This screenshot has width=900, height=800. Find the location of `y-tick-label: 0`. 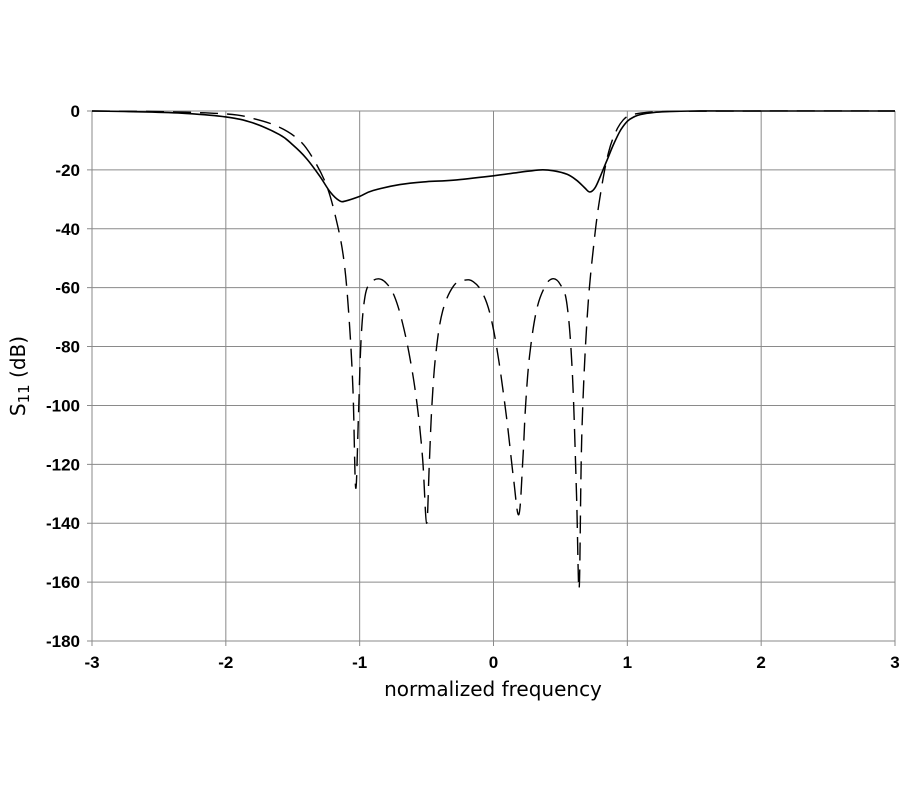

y-tick-label: 0 is located at coordinates (75, 111).